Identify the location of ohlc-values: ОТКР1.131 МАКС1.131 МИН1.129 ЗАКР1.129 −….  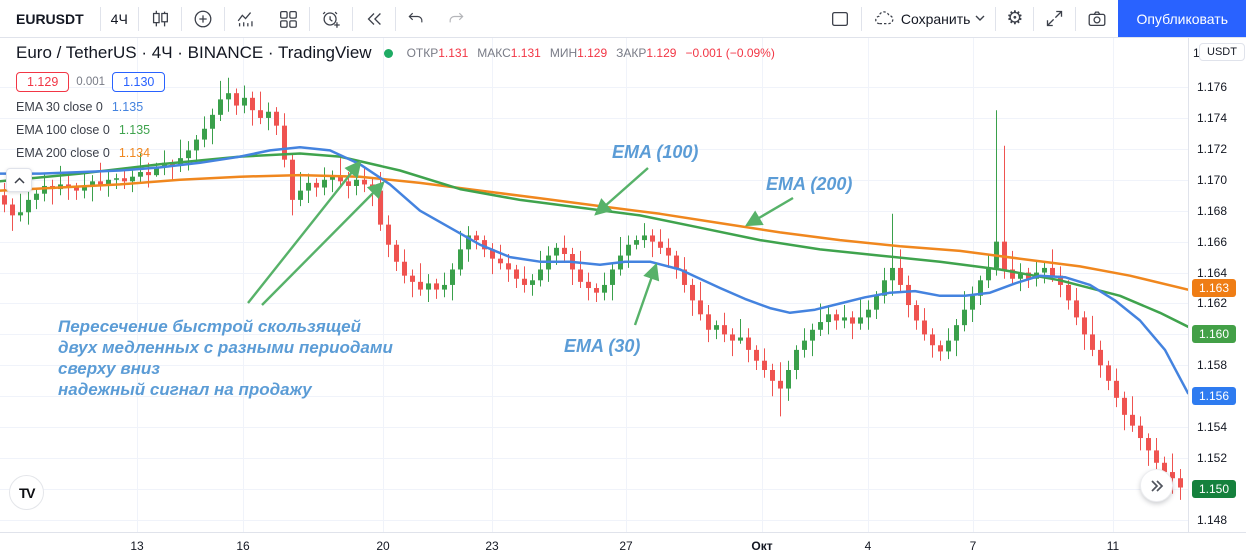
(591, 53).